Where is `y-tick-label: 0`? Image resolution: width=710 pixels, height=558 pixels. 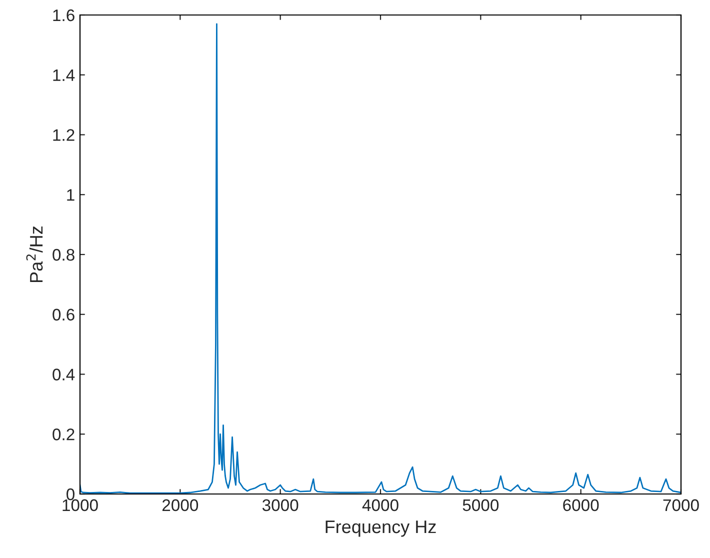
y-tick-label: 0 is located at coordinates (70, 494).